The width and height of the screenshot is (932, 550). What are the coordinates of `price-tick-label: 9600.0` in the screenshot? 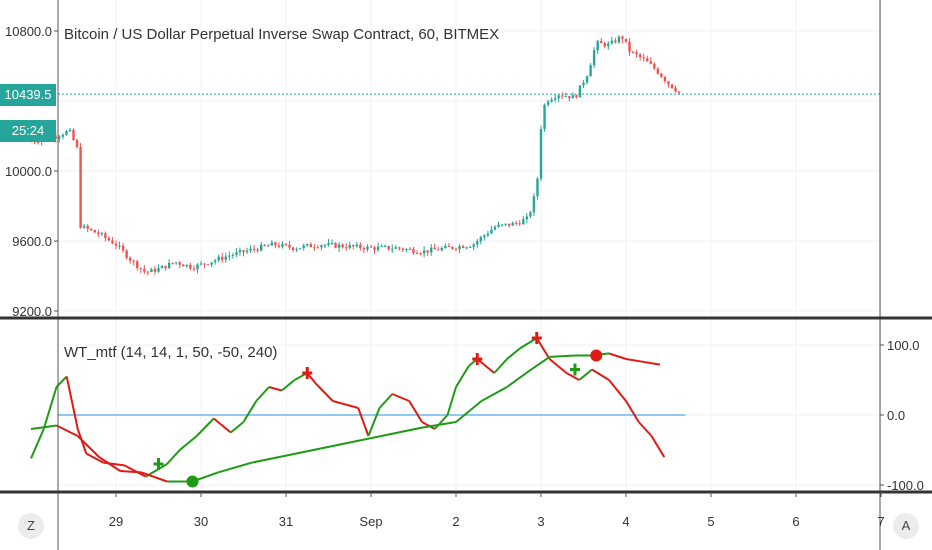 It's located at (32, 241).